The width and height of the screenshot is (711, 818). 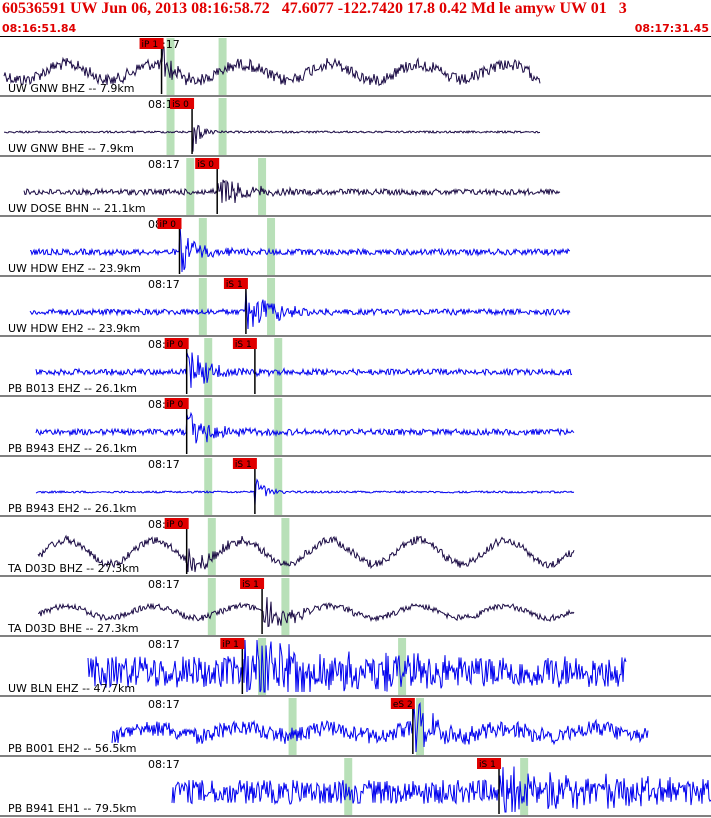 I want to click on trace-panel: 08:17 iP 1 UW BLN EHZ -- 47.7km, so click(x=355, y=667).